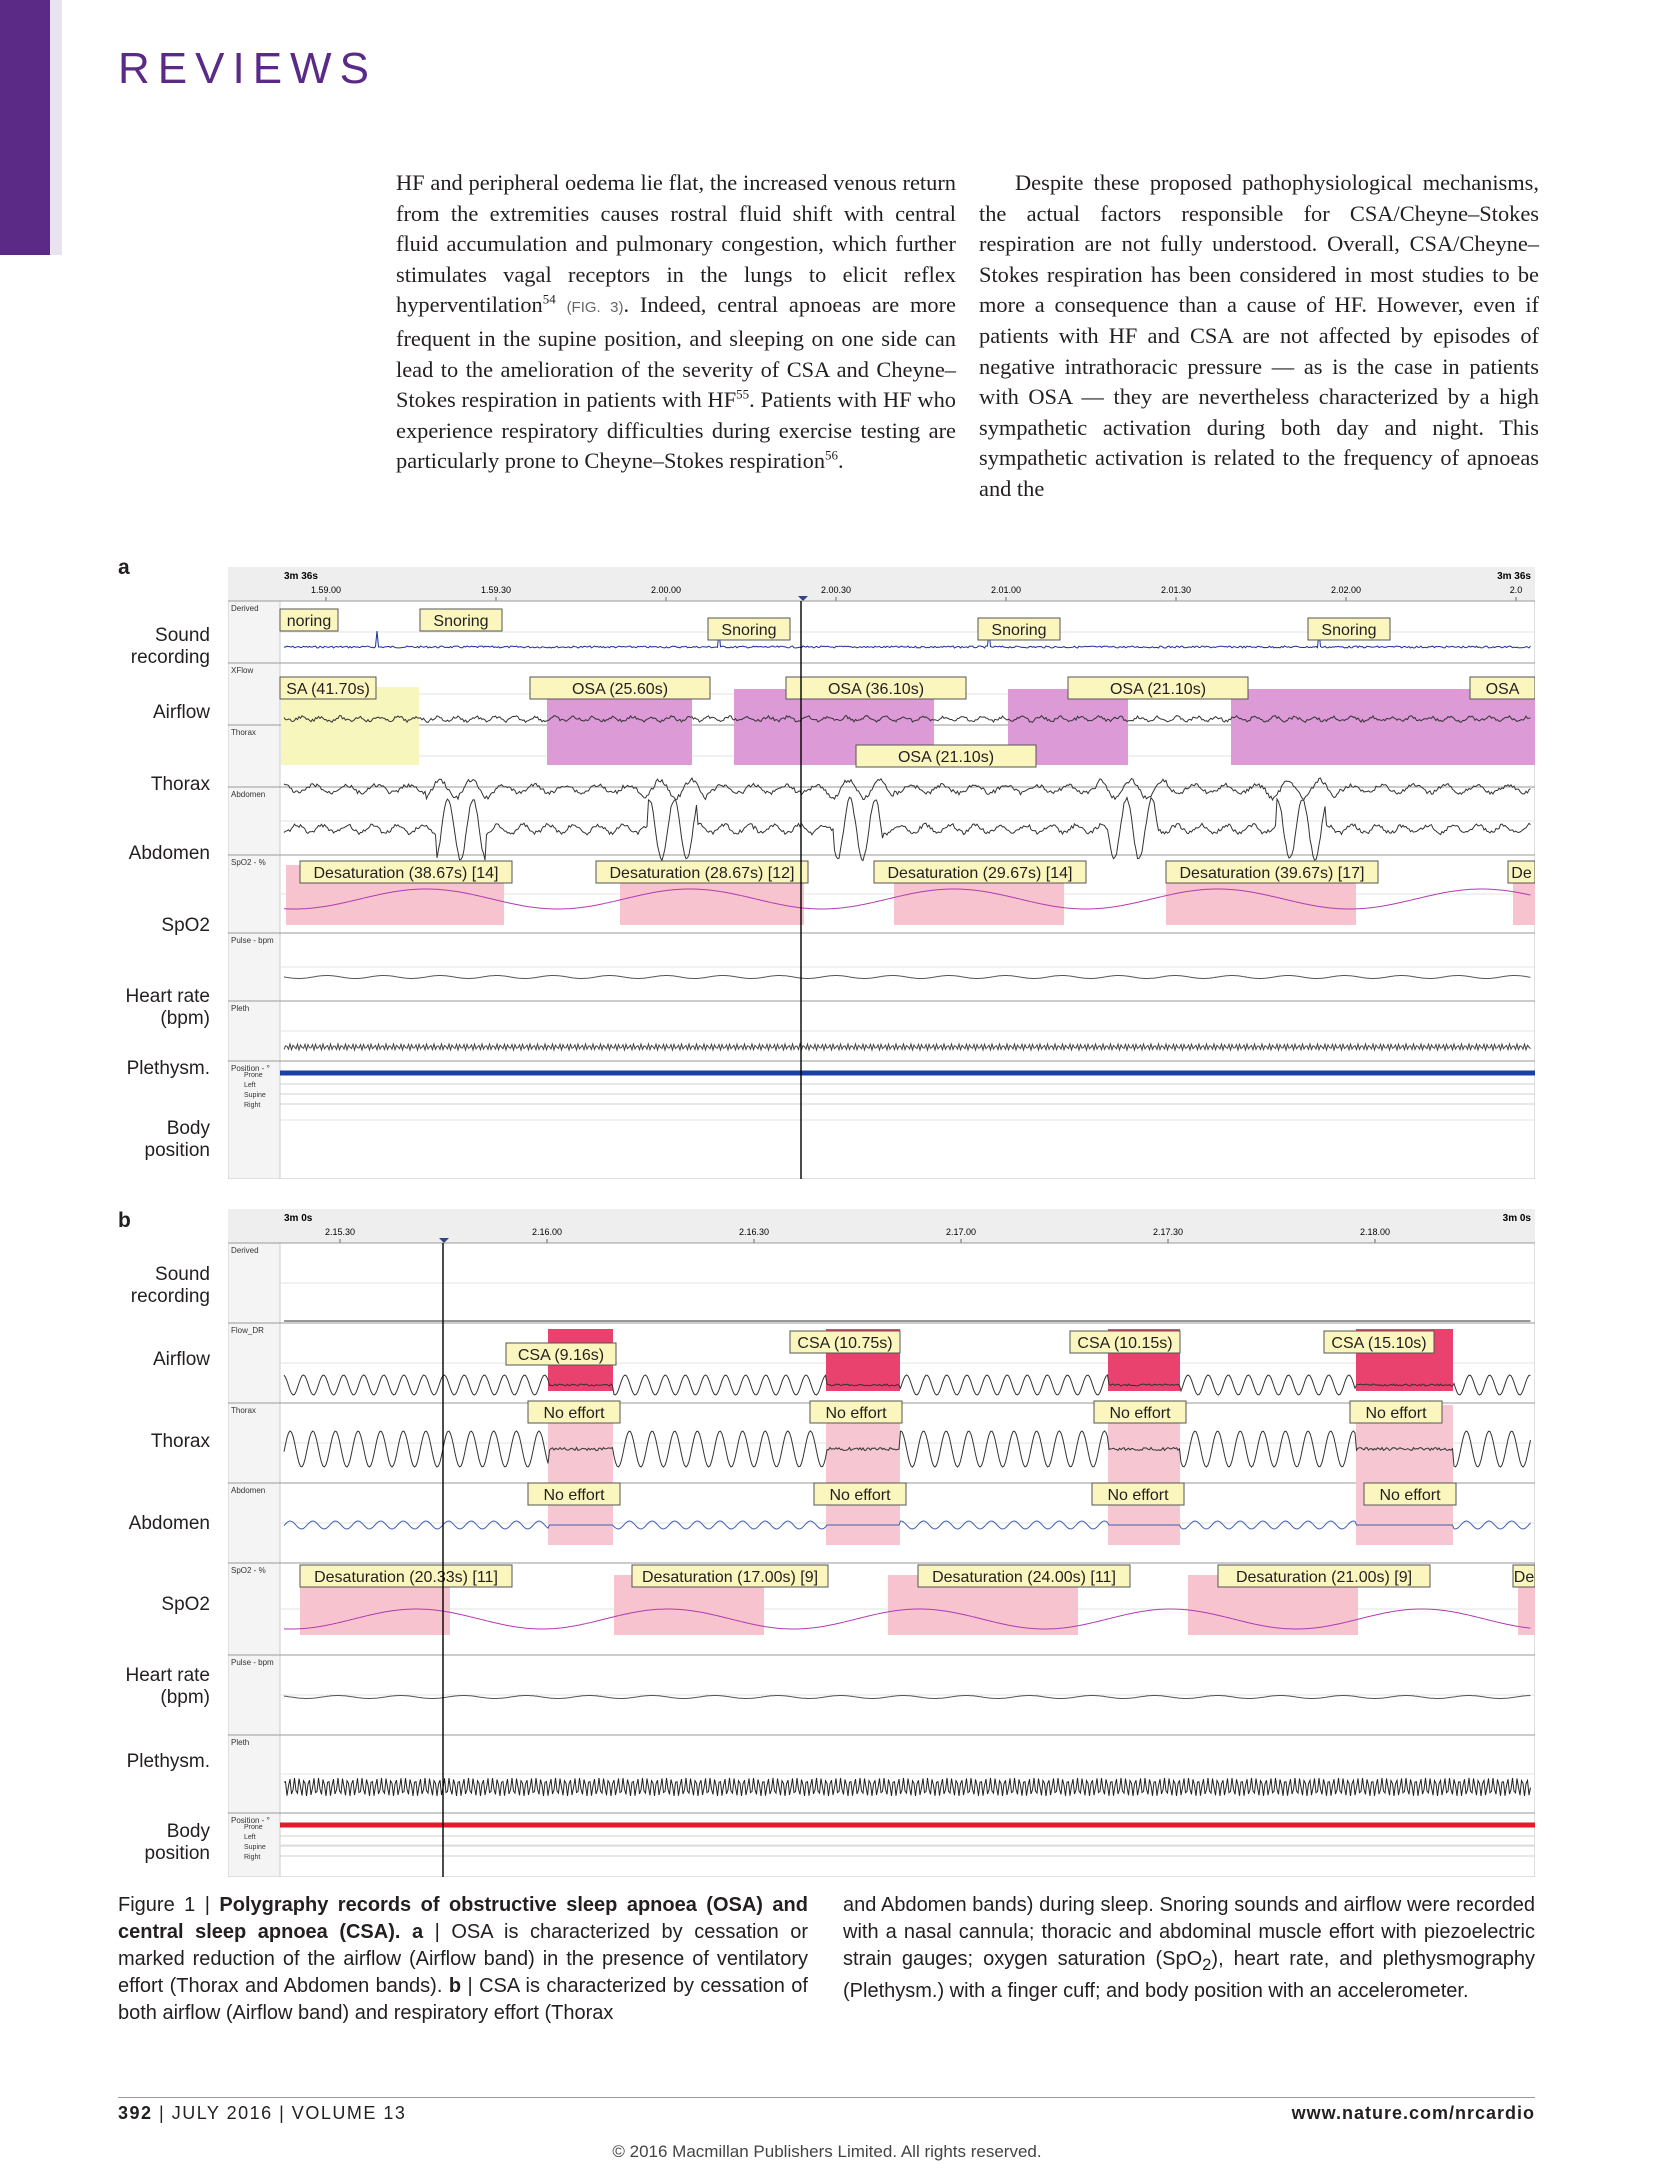  I want to click on row-label-plethysm-b: Plethysm., so click(168, 1761).